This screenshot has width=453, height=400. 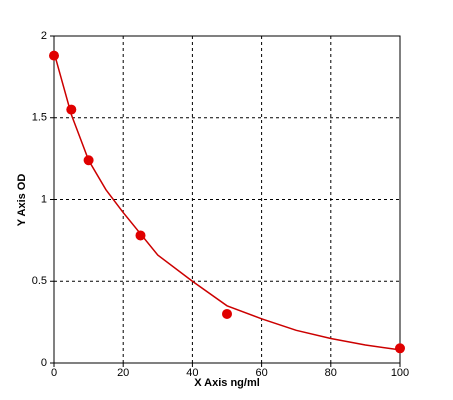 What do you see at coordinates (227, 383) in the screenshot?
I see `x-axis-label: X Axis ng/ml` at bounding box center [227, 383].